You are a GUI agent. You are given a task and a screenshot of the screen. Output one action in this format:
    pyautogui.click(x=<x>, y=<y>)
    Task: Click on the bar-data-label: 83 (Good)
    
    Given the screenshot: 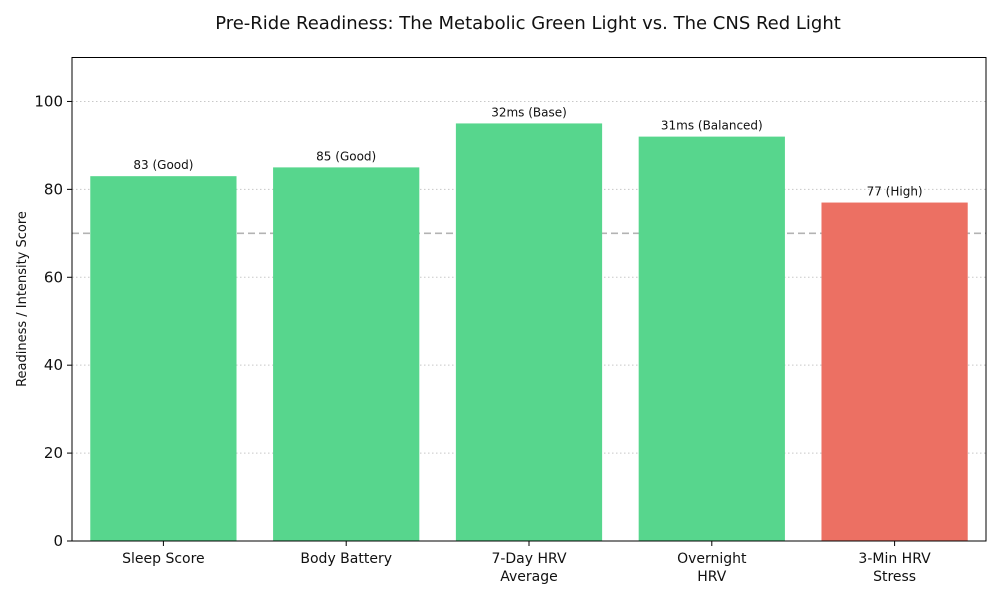 What is the action you would take?
    pyautogui.click(x=163, y=165)
    